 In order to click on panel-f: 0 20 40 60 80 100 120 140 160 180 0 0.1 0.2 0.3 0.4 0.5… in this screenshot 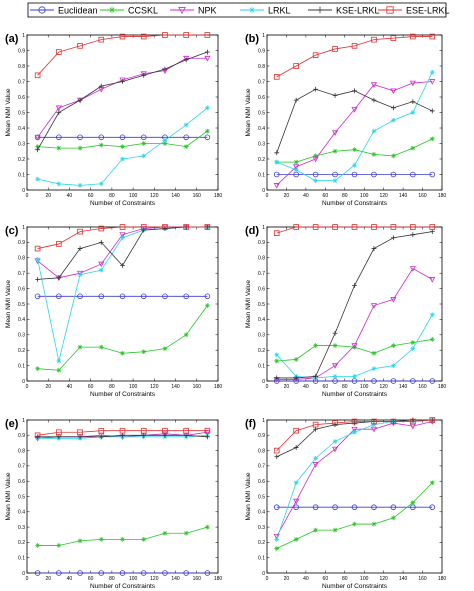, I will do `click(346, 503)`.